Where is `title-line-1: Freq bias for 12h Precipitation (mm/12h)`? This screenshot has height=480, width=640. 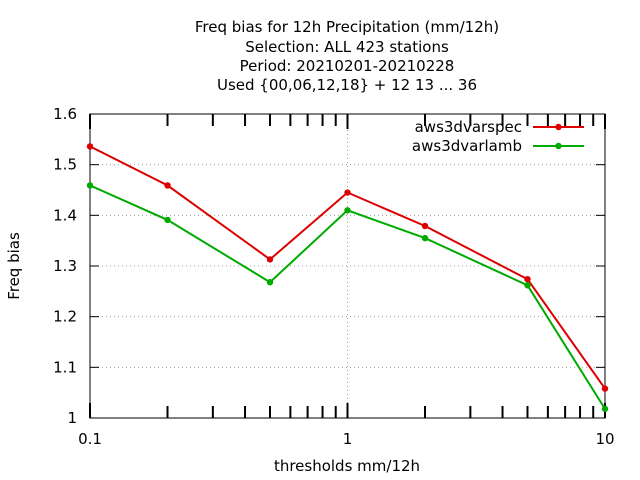 title-line-1: Freq bias for 12h Precipitation (mm/12h) is located at coordinates (347, 27).